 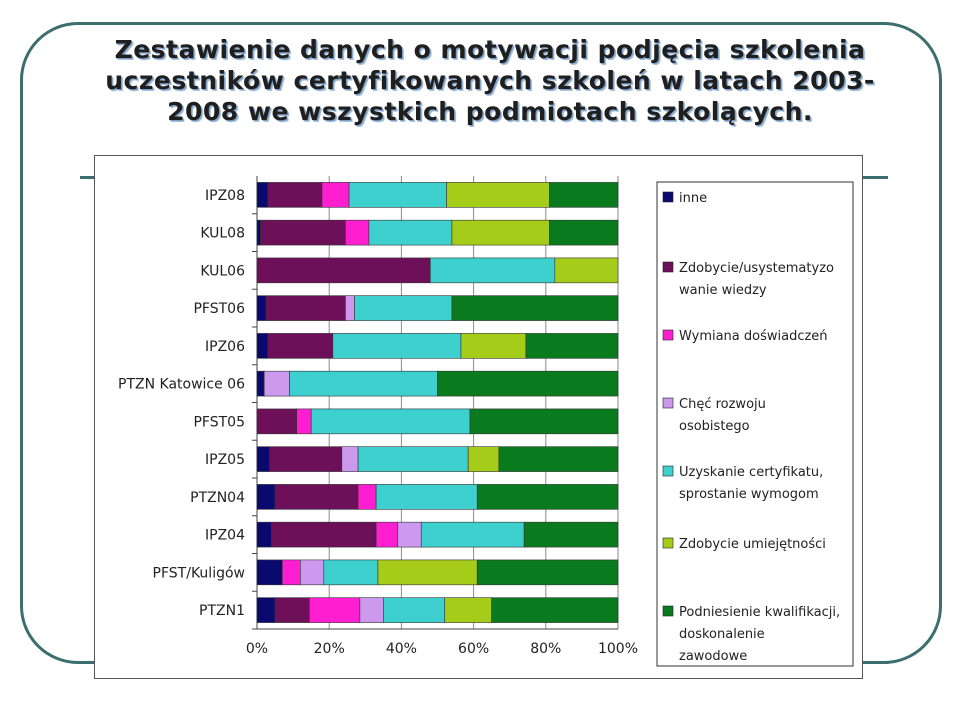 What do you see at coordinates (329, 649) in the screenshot?
I see `x-tick-label: 20%` at bounding box center [329, 649].